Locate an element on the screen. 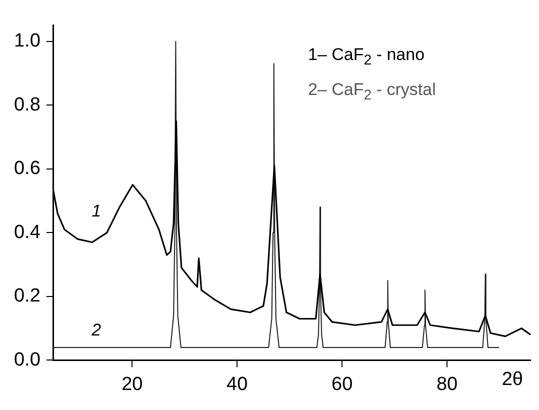 This screenshot has width=539, height=410. x-tick-label: 20 is located at coordinates (132, 384).